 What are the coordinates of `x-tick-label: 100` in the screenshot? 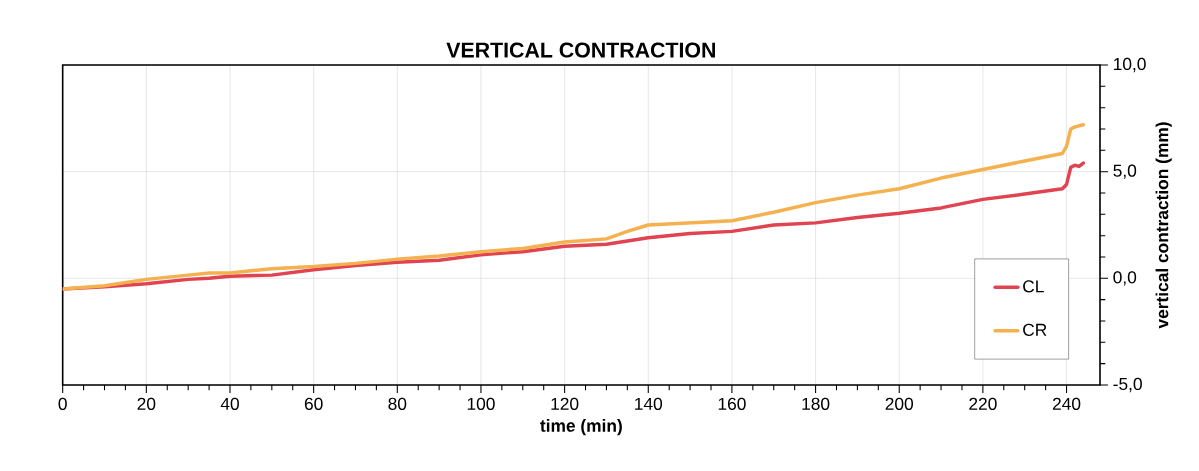 It's located at (481, 403).